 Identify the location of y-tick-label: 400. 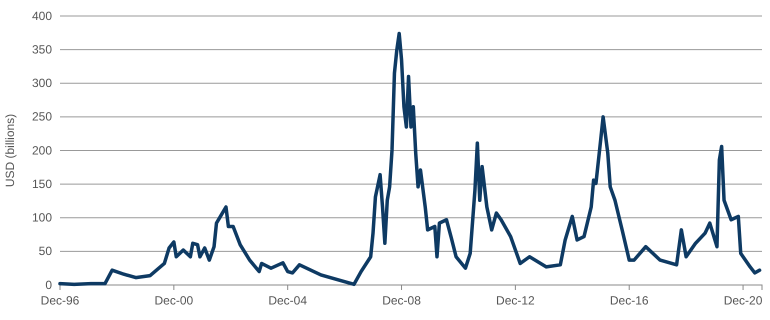
(42, 15).